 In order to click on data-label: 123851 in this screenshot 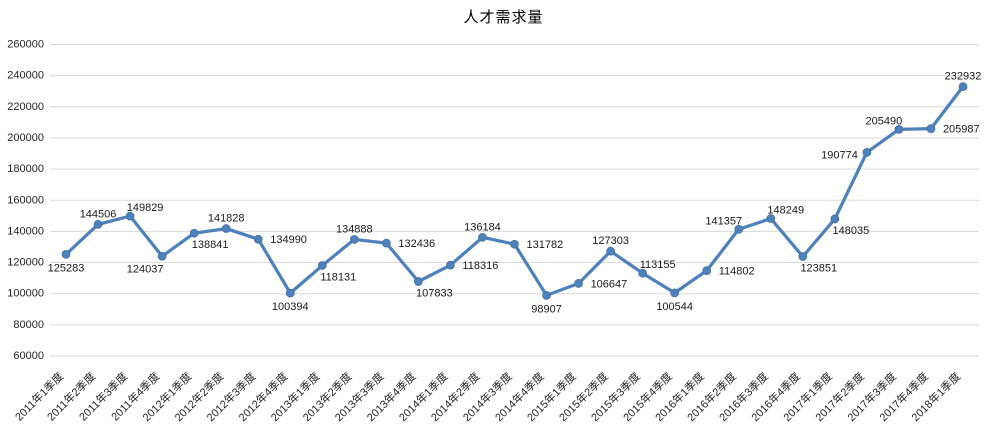, I will do `click(818, 269)`.